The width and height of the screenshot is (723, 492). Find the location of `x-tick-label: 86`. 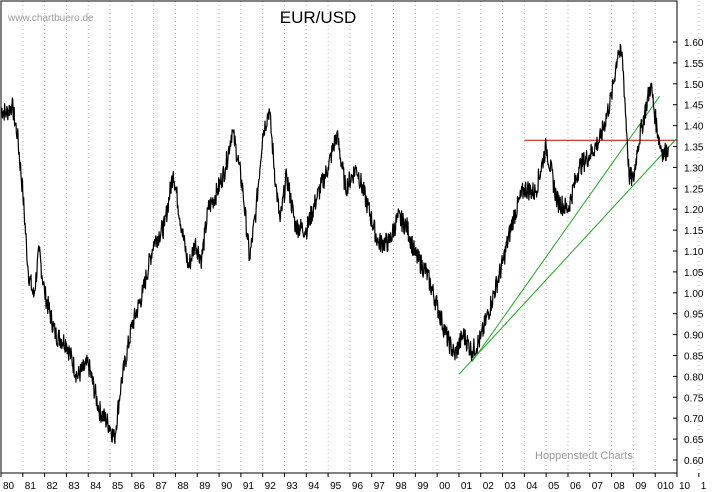

x-tick-label: 86 is located at coordinates (140, 486).